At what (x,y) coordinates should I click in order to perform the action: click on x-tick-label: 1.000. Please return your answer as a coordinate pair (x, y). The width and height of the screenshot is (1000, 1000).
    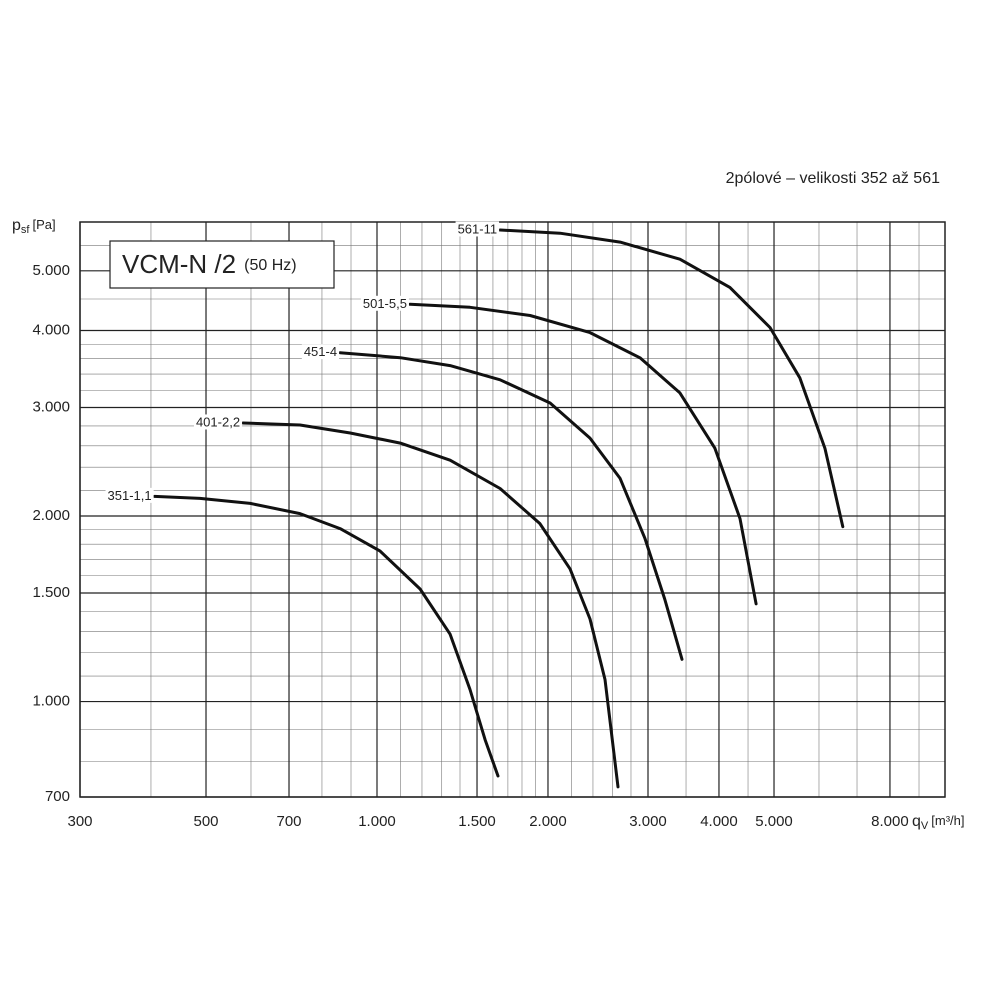
    Looking at the image, I should click on (377, 821).